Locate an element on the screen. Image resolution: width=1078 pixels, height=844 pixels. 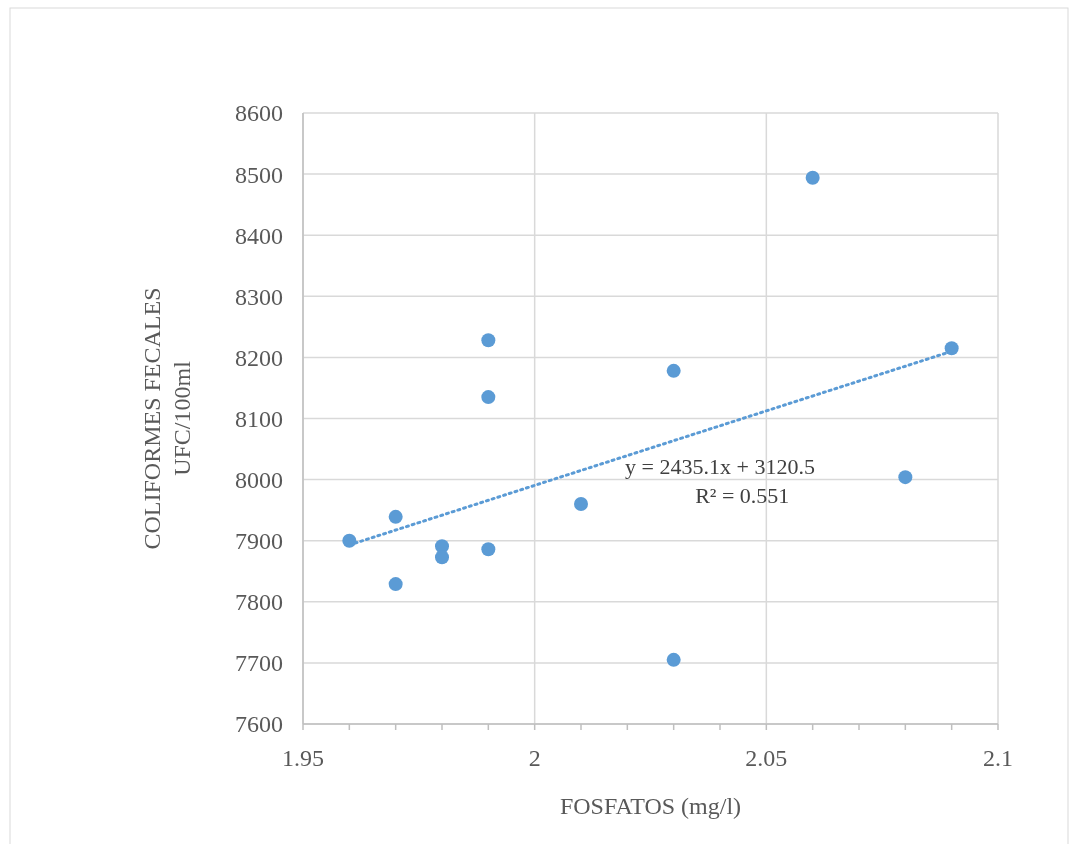
y-tick-label: 7900 is located at coordinates (259, 541).